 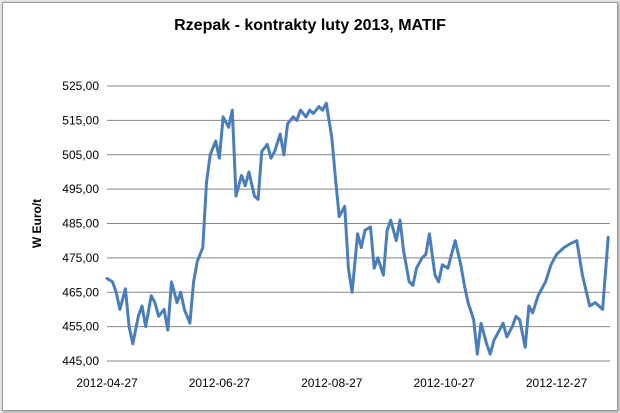 What do you see at coordinates (80, 155) in the screenshot?
I see `y-tick-label: 505,00` at bounding box center [80, 155].